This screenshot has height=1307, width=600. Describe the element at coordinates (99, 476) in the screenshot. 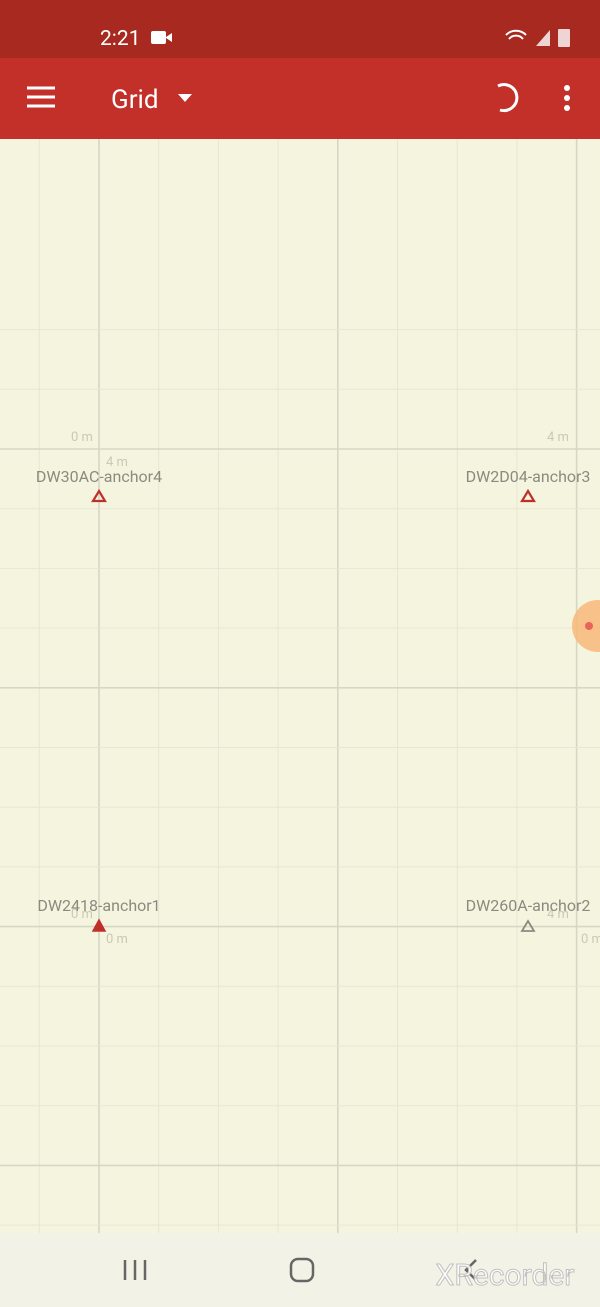

I see `anchor-label: DW30AC-anchor4` at that location.